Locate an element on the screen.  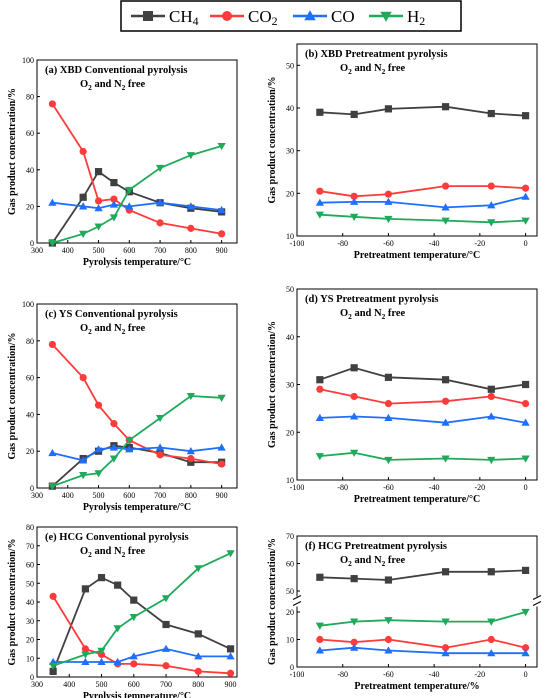
x-tick-label: 900 is located at coordinates (222, 250).